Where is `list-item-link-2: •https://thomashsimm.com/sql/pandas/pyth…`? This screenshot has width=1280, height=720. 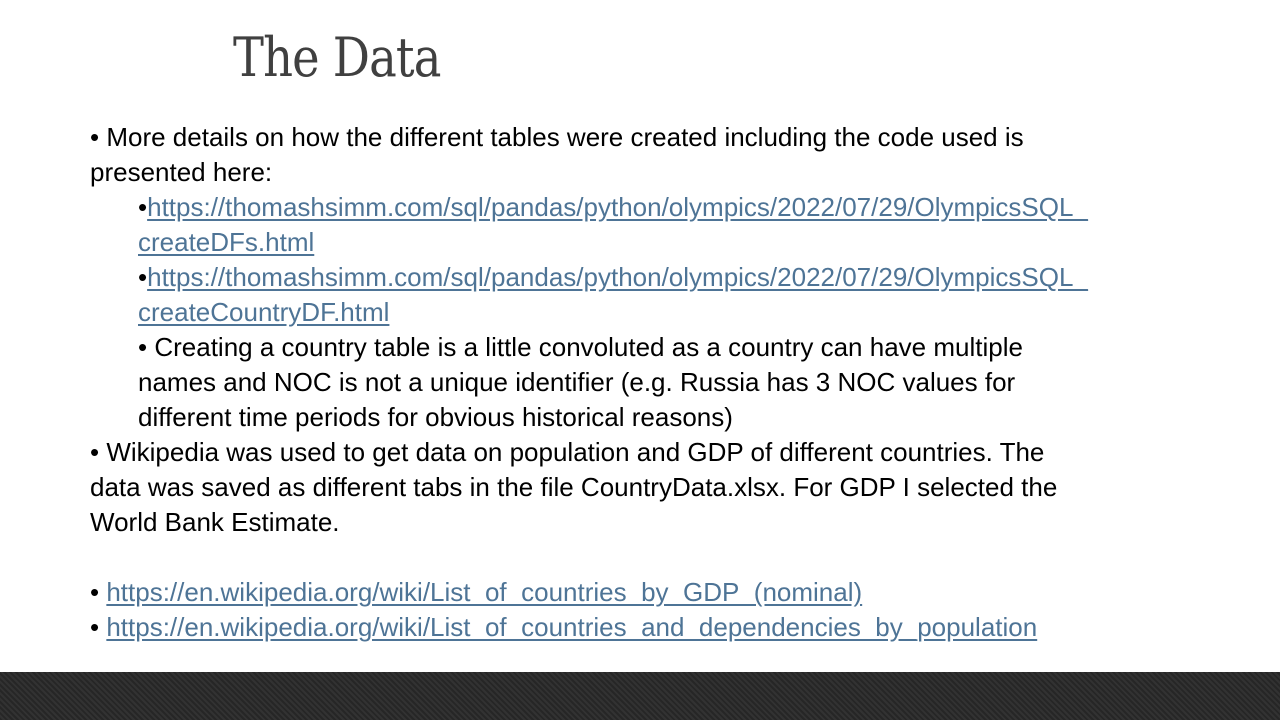 list-item-link-2: •https://thomashsimm.com/sql/pandas/pyth… is located at coordinates (655, 277).